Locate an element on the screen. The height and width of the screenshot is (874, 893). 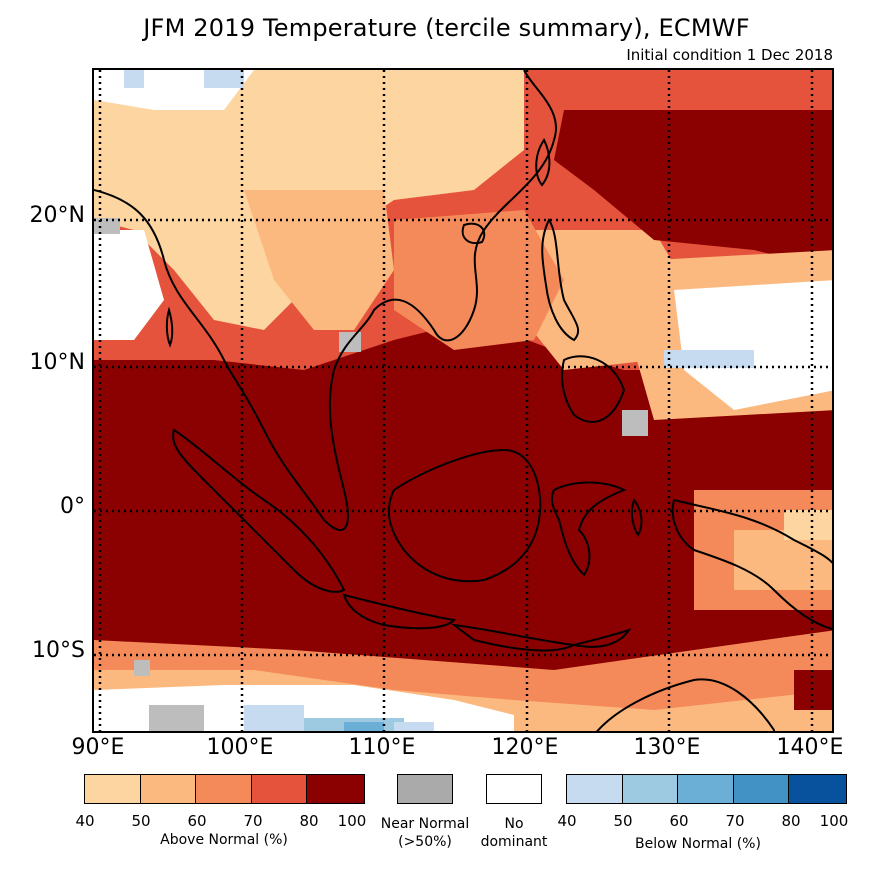
legend-no-dominant-line2: dominant is located at coordinates (514, 842).